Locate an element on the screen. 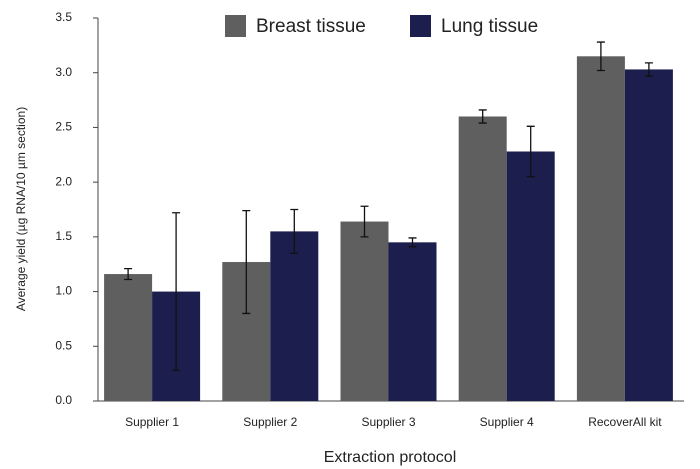  x-tick-label: Supplier 3 is located at coordinates (388, 422).